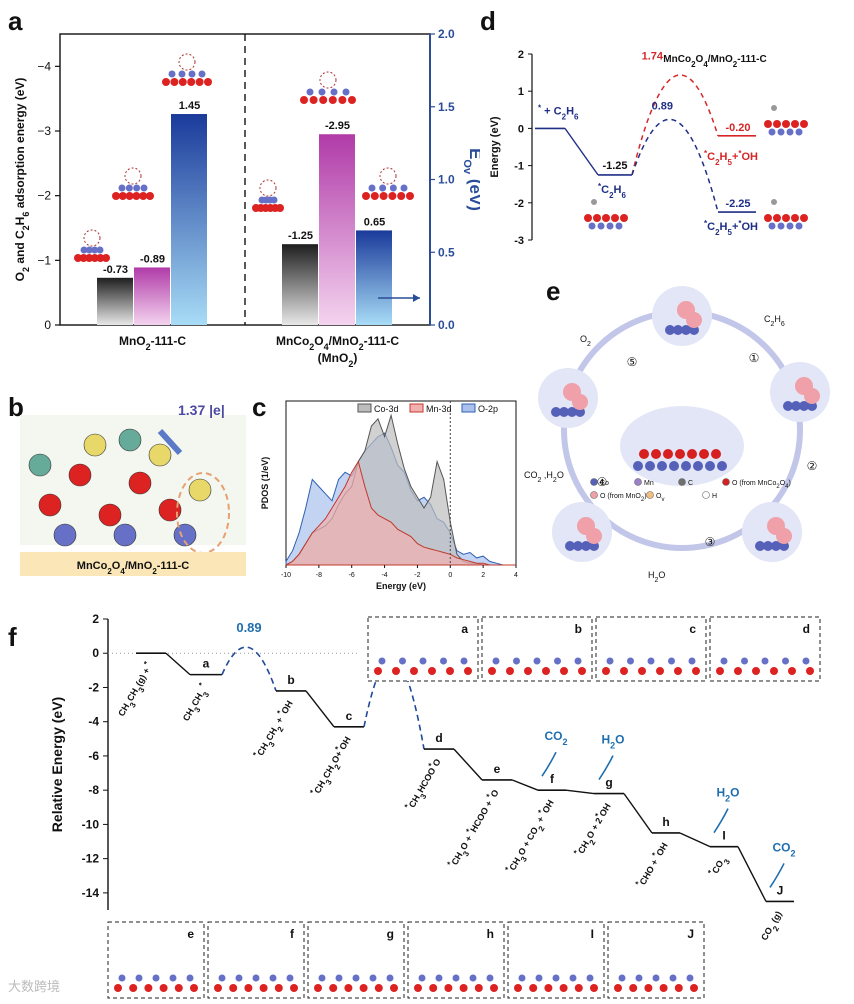 Image resolution: width=854 pixels, height=1004 pixels. I want to click on y-tick-label: 0, so click(47, 325).